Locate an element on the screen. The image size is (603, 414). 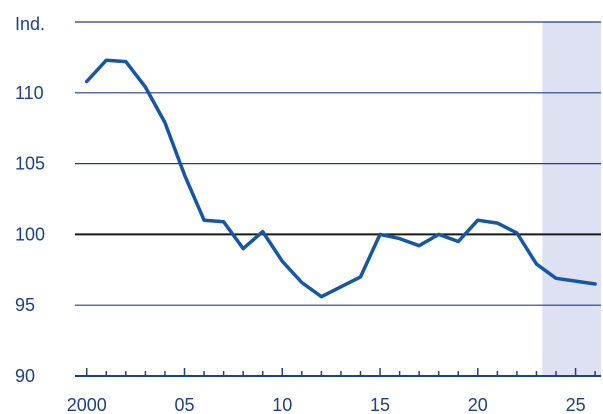
y-tick-label: 100 is located at coordinates (30, 234).